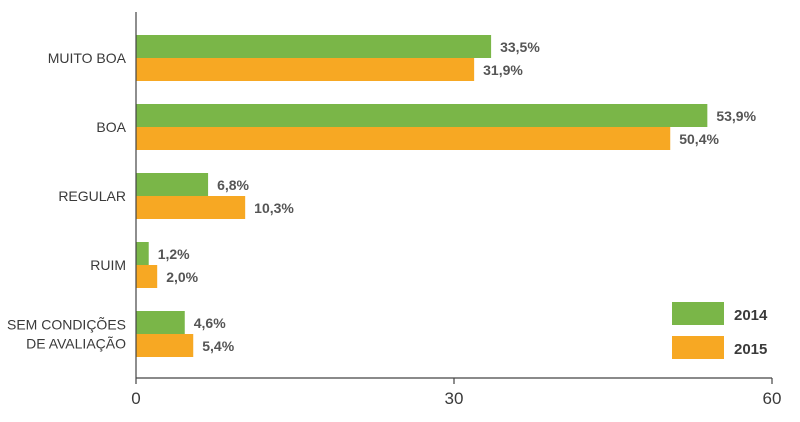 The width and height of the screenshot is (800, 422). Describe the element at coordinates (699, 139) in the screenshot. I see `data-label: 50,4%` at that location.